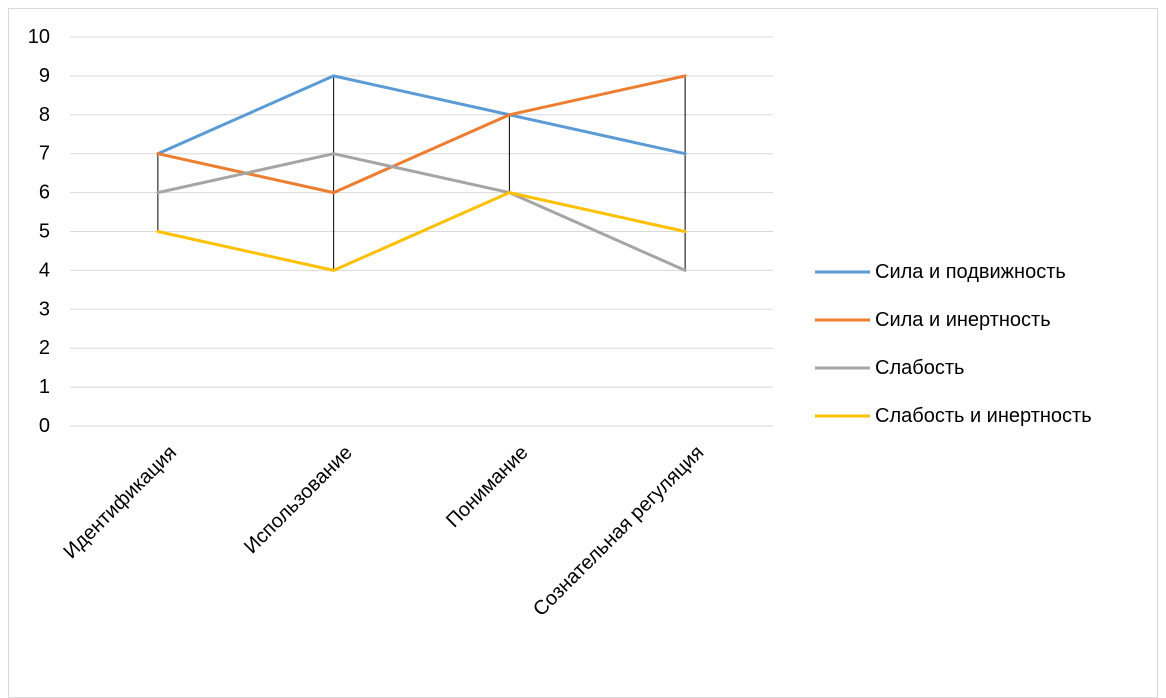  What do you see at coordinates (44, 154) in the screenshot?
I see `y-tick-label: 7` at bounding box center [44, 154].